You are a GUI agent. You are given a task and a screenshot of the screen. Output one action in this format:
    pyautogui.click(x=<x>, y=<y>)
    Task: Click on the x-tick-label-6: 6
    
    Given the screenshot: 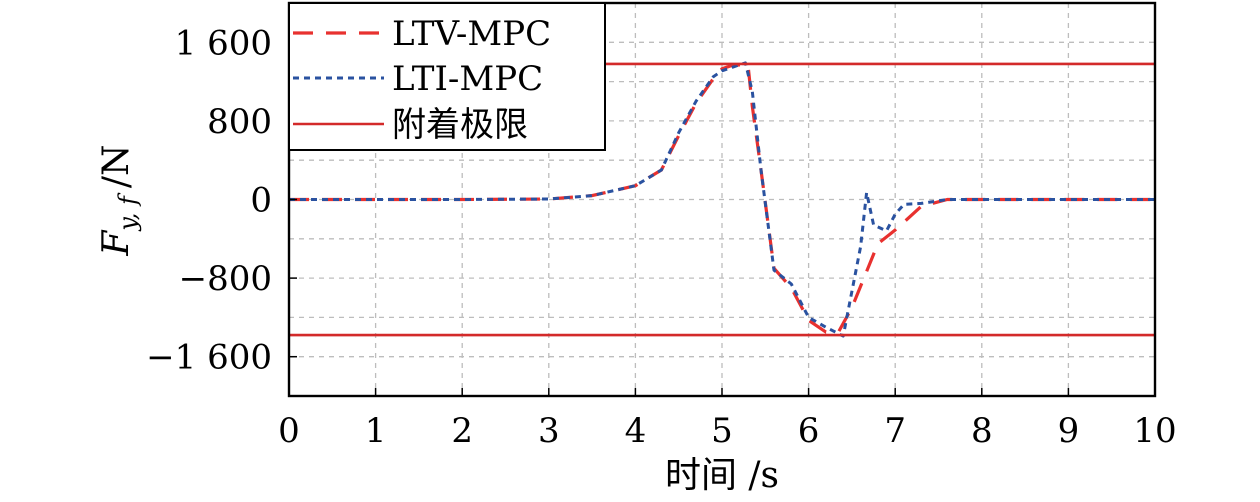 What is the action you would take?
    pyautogui.click(x=809, y=431)
    